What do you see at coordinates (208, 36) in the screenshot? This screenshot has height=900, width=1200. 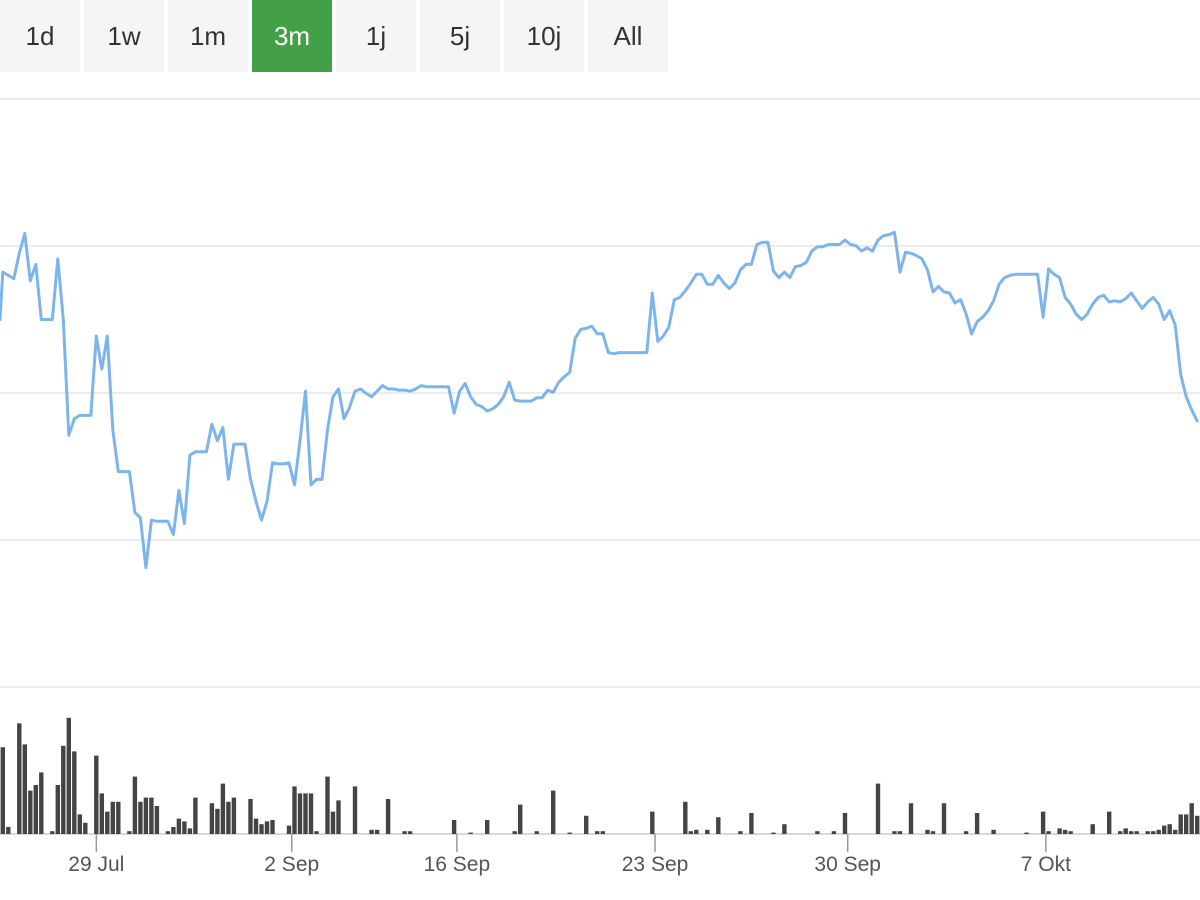 I see `range-button-1m: 1m` at bounding box center [208, 36].